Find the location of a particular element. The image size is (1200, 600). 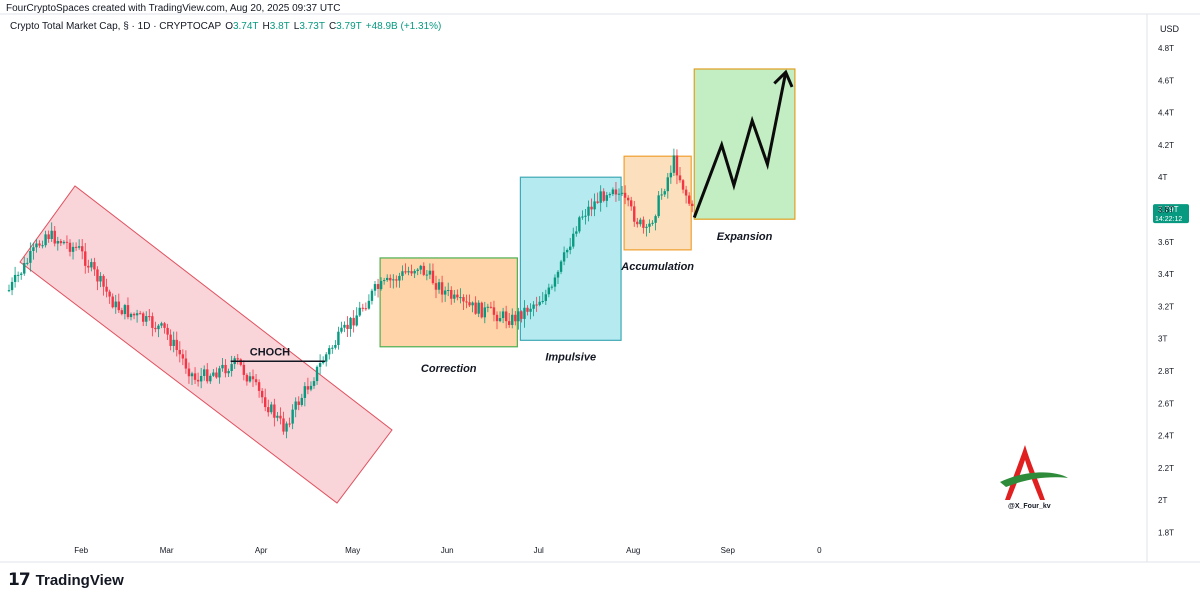

ohlc-high: H3.8T is located at coordinates (276, 26).